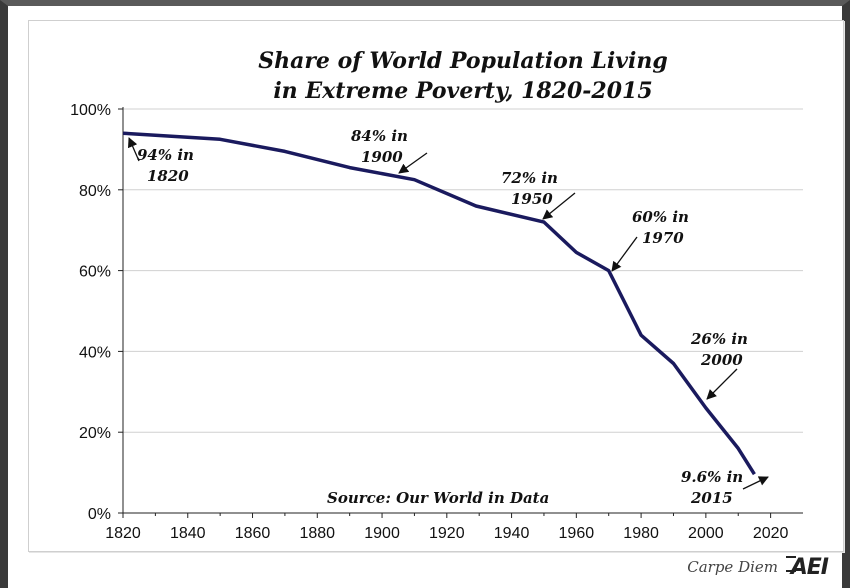  What do you see at coordinates (791, 564) in the screenshot?
I see `logo-mark` at bounding box center [791, 564].